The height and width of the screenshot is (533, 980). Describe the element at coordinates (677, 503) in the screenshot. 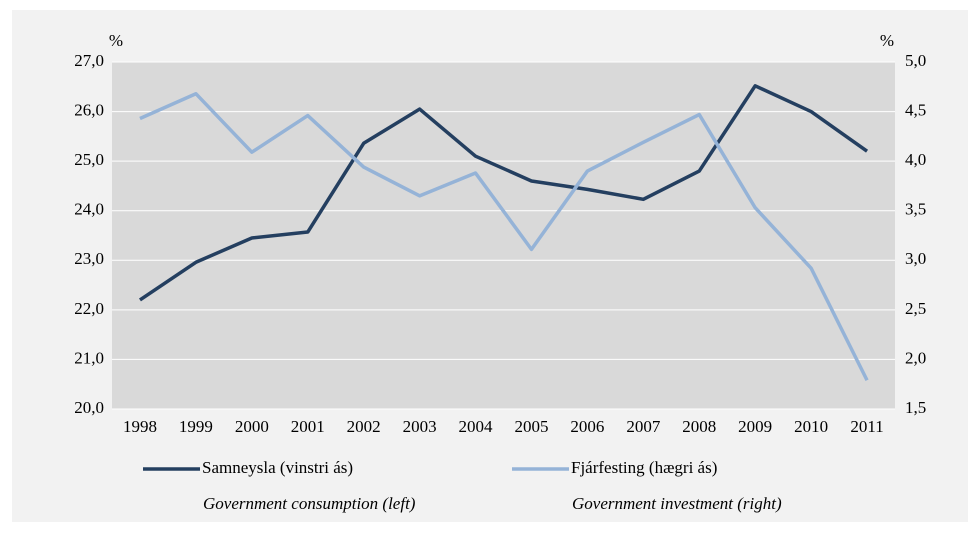

I see `legend-subtitle: Government investment (right)` at that location.